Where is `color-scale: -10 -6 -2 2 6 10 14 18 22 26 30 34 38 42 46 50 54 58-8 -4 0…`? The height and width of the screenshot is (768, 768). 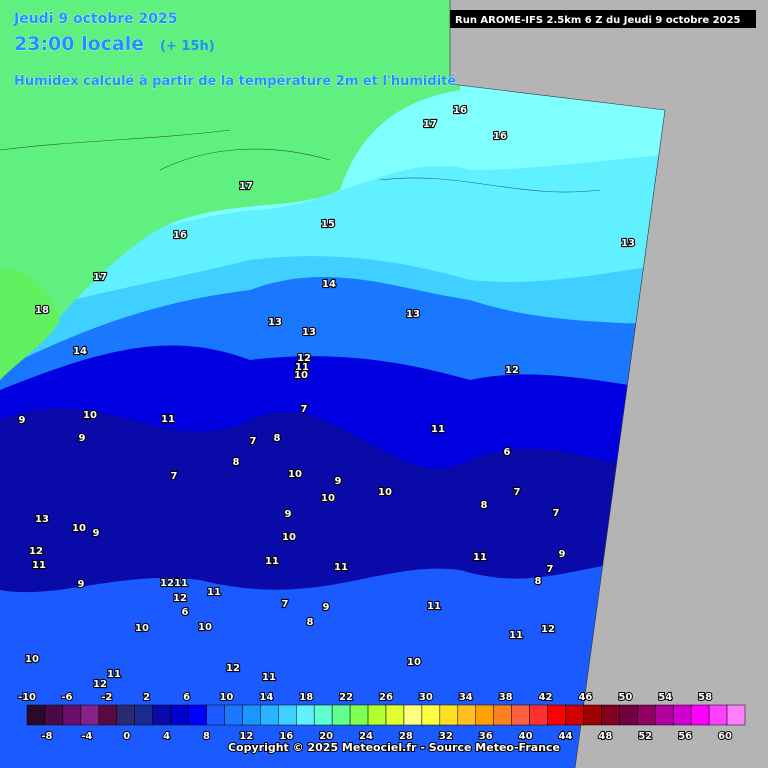
color-scale: -10 -6 -2 2 6 10 14 18 22 26 30 34 38 42 46 50 54 58-8 -4 0… is located at coordinates (381, 717).